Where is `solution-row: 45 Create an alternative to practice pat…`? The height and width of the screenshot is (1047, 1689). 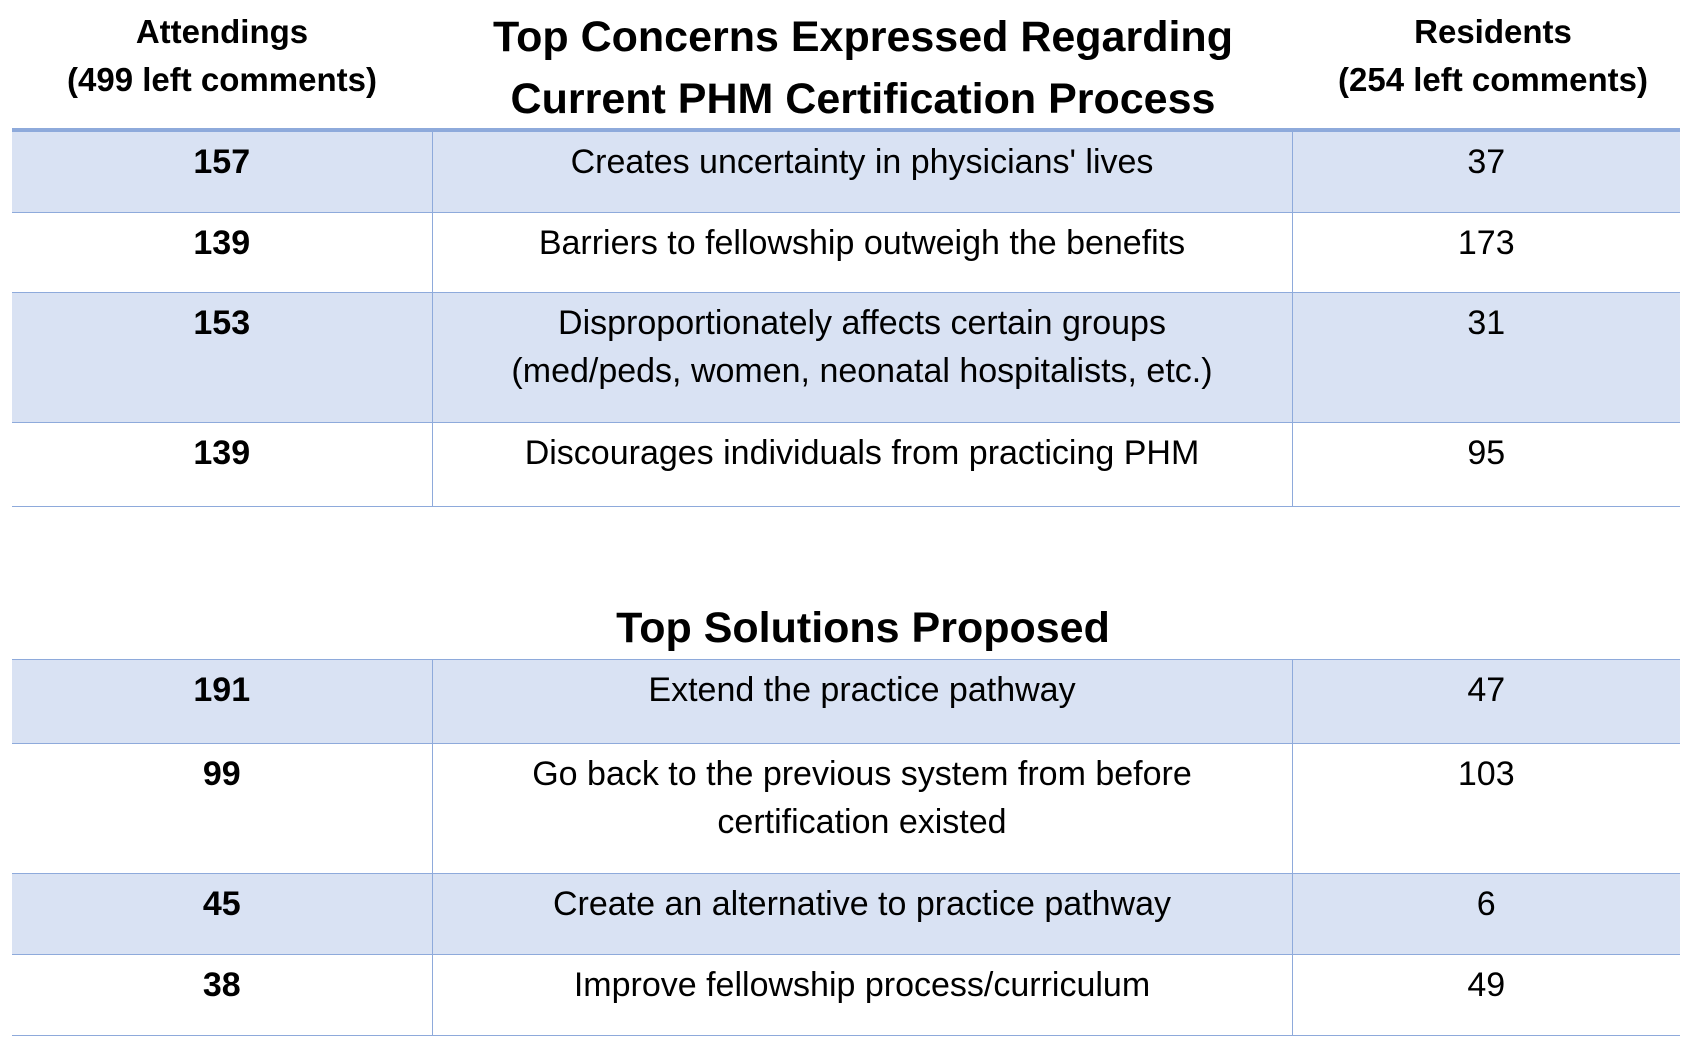
solution-row: 45 Create an alternative to practice pat… is located at coordinates (846, 914).